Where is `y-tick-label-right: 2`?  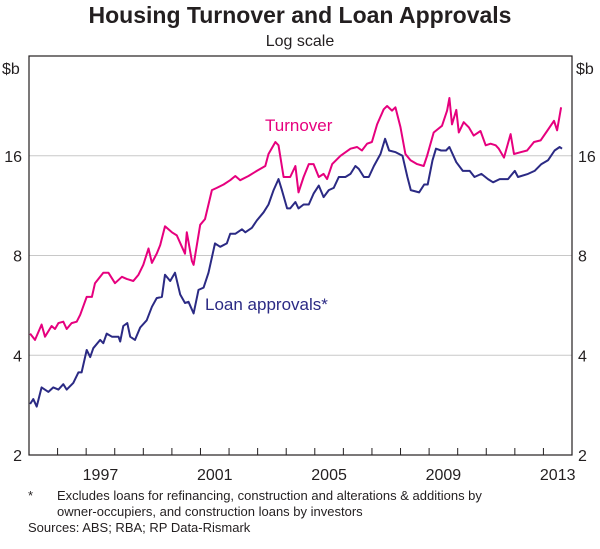
y-tick-label-right: 2 is located at coordinates (582, 456).